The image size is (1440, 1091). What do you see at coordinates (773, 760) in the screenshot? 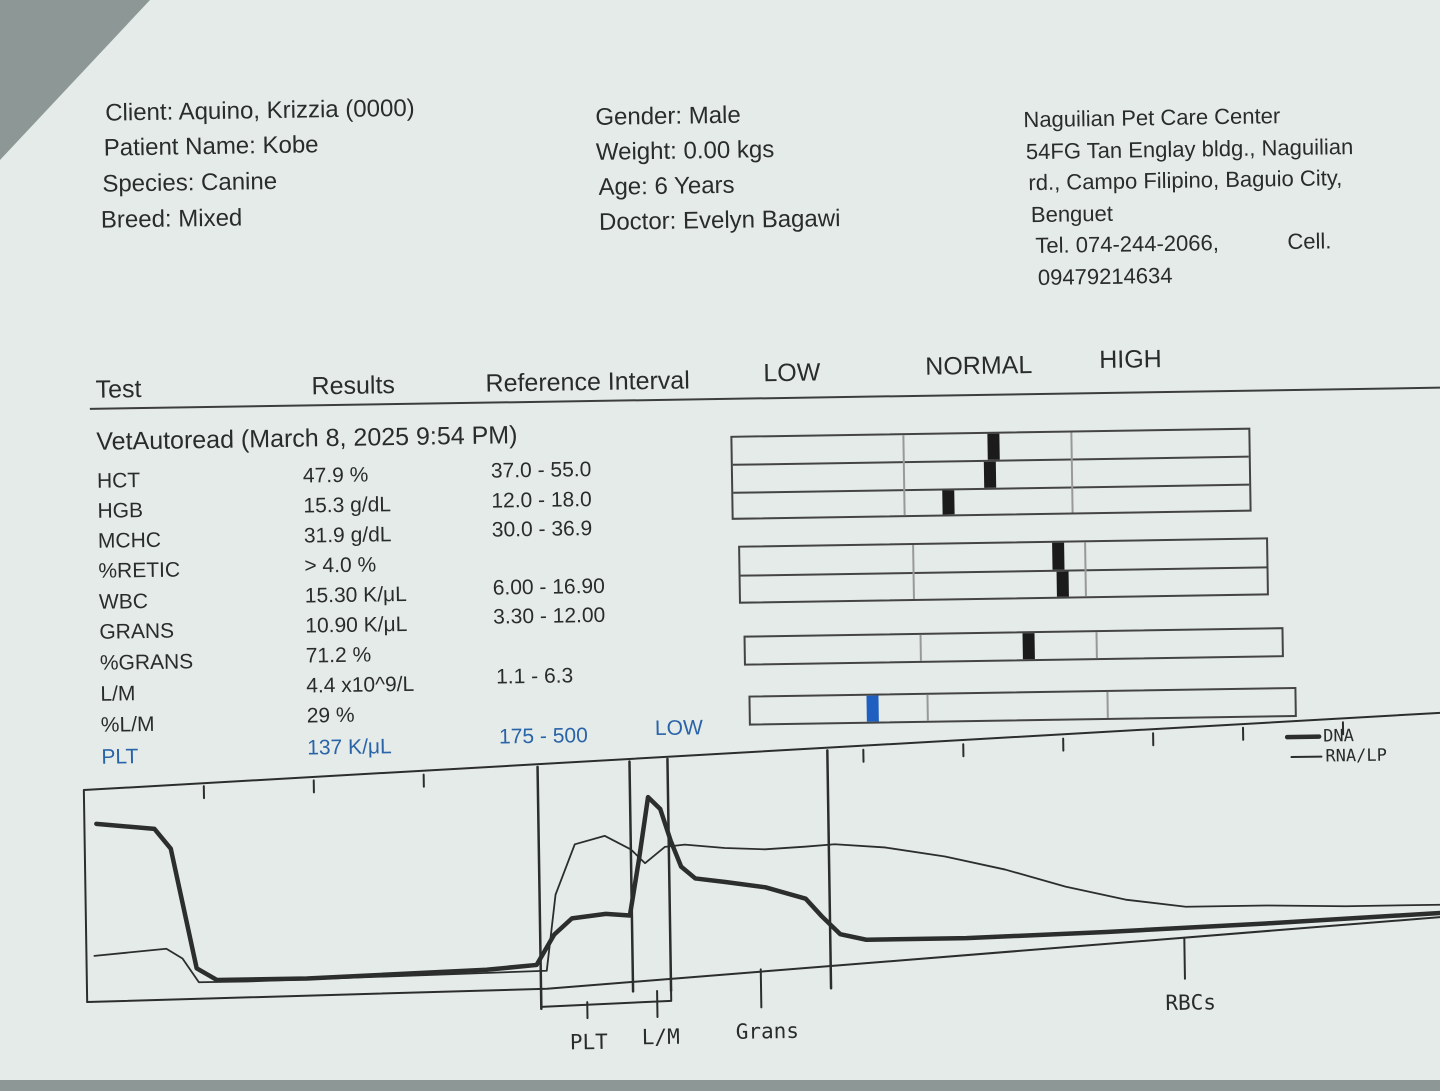
I see `histogram-ticks` at bounding box center [773, 760].